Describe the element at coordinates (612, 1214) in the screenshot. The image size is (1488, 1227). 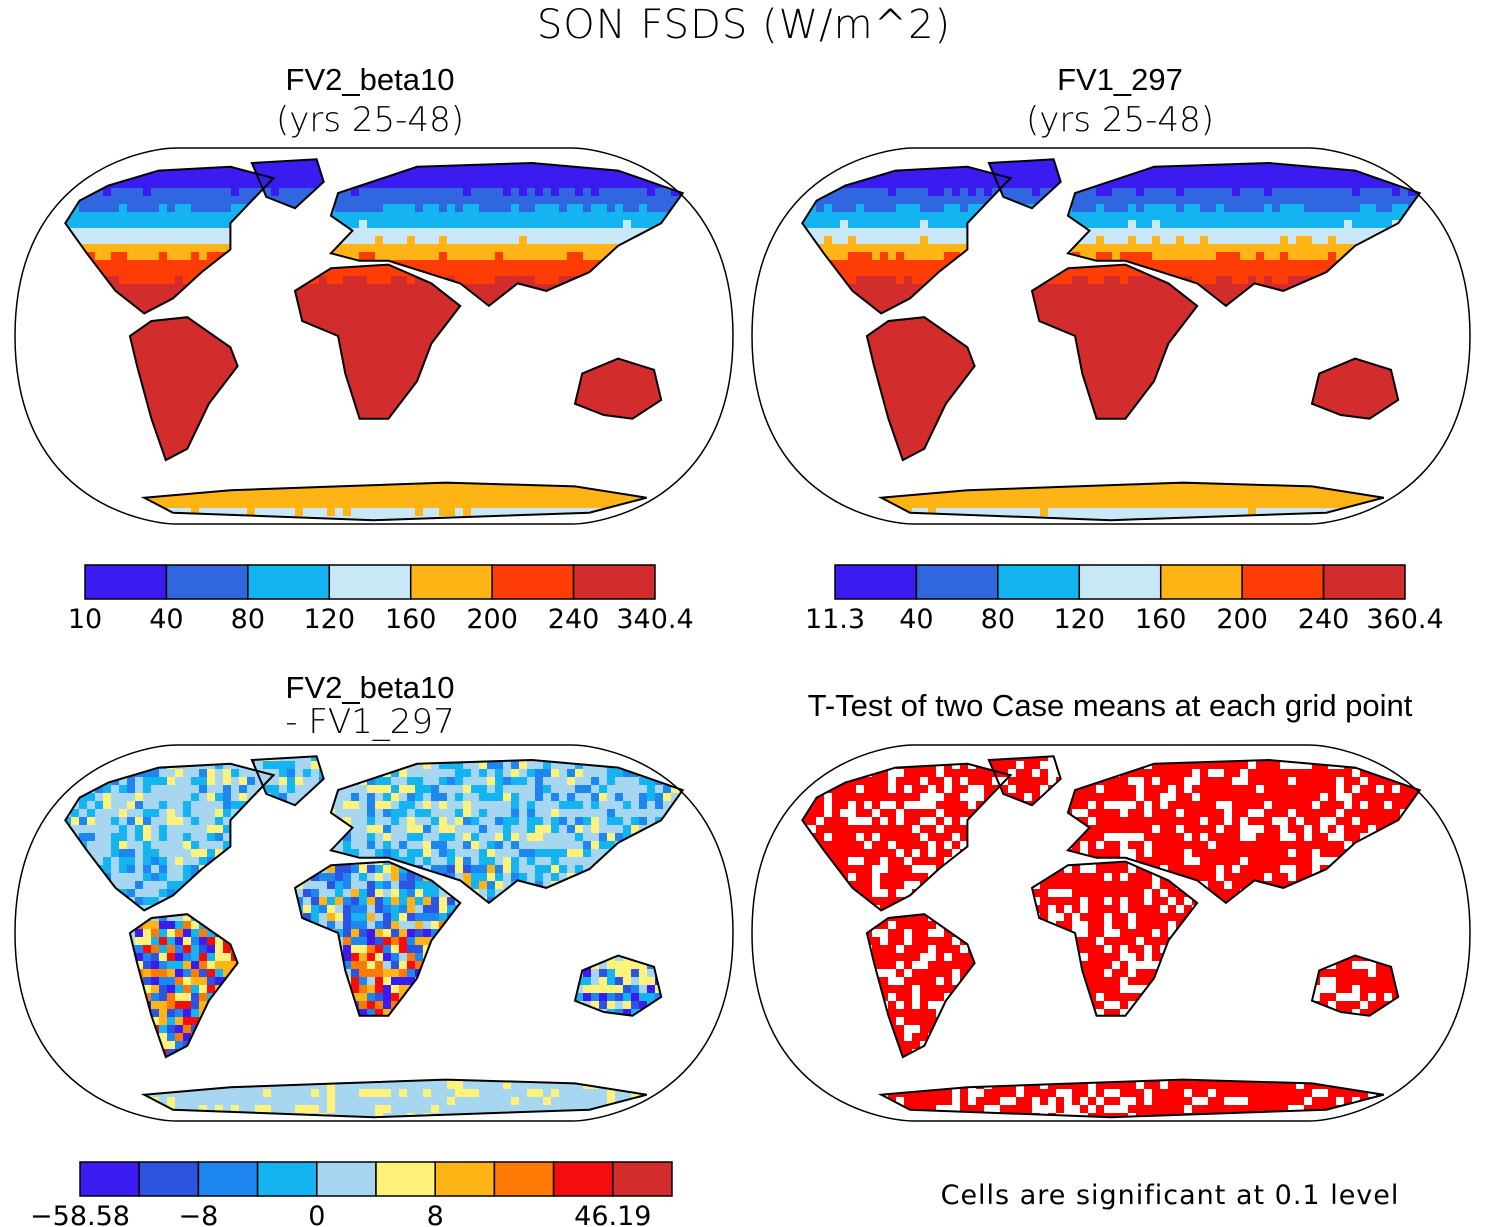
I see `colorbar-tick-label: 46.19` at that location.